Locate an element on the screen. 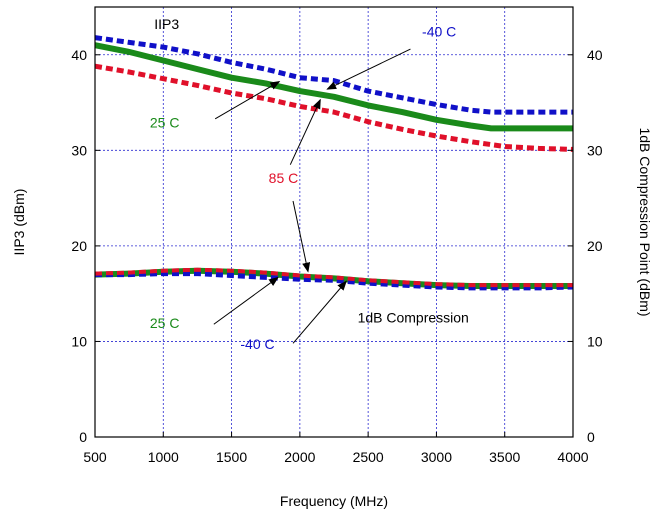 The height and width of the screenshot is (516, 660). label-comp-cold: -40 C is located at coordinates (257, 344).